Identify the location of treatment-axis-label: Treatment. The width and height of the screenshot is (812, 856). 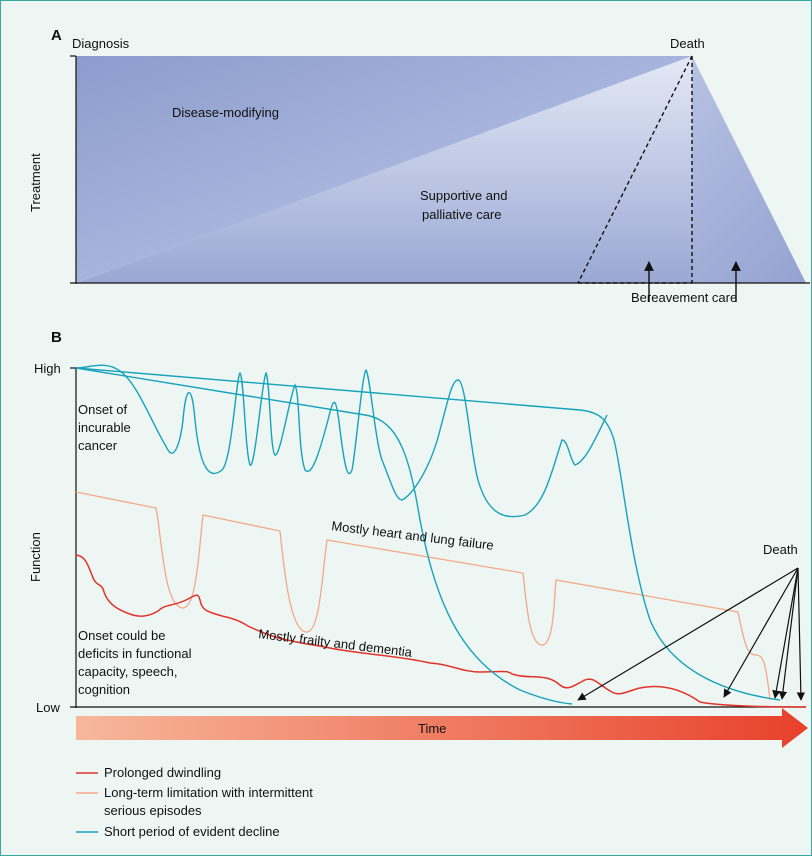
(35, 182).